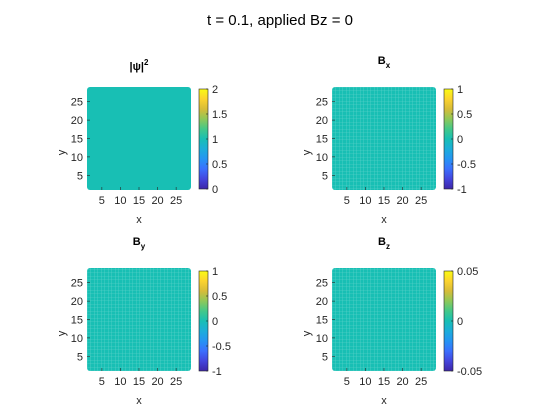 The height and width of the screenshot is (420, 560). I want to click on panel-title: Bx, so click(384, 62).